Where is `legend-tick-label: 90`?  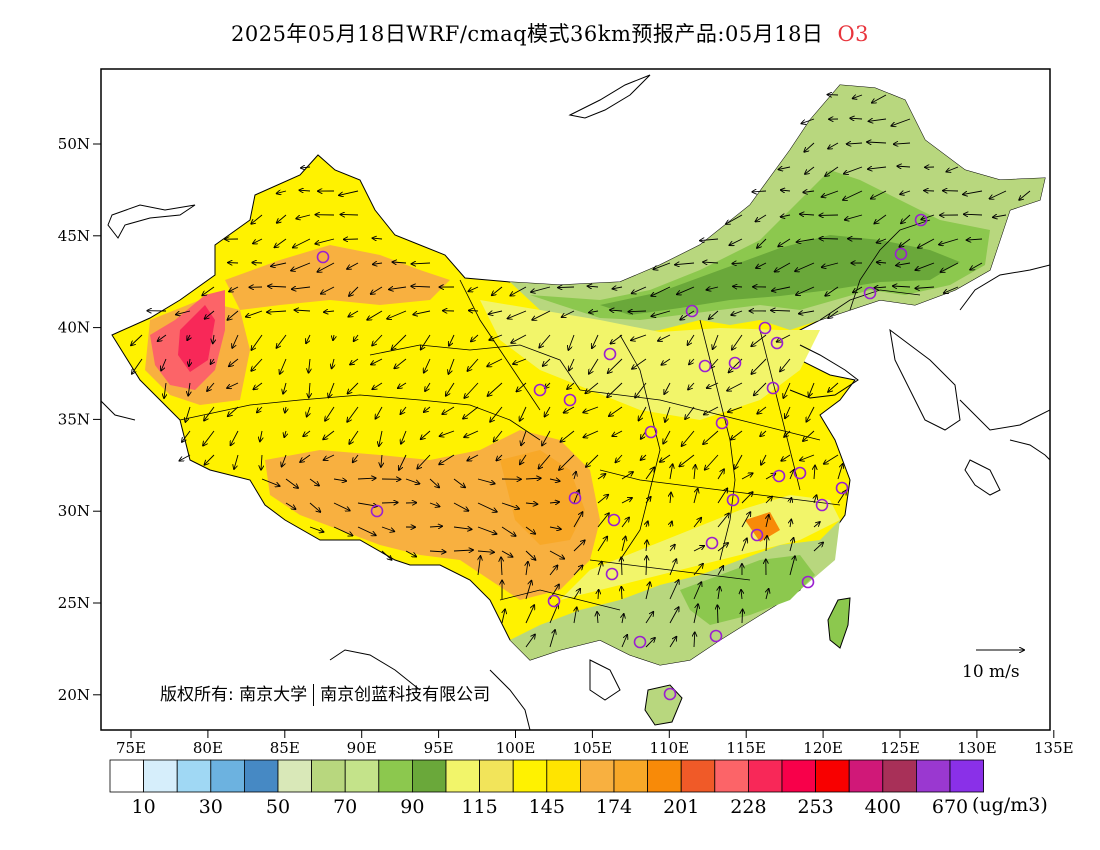 legend-tick-label: 90 is located at coordinates (412, 807).